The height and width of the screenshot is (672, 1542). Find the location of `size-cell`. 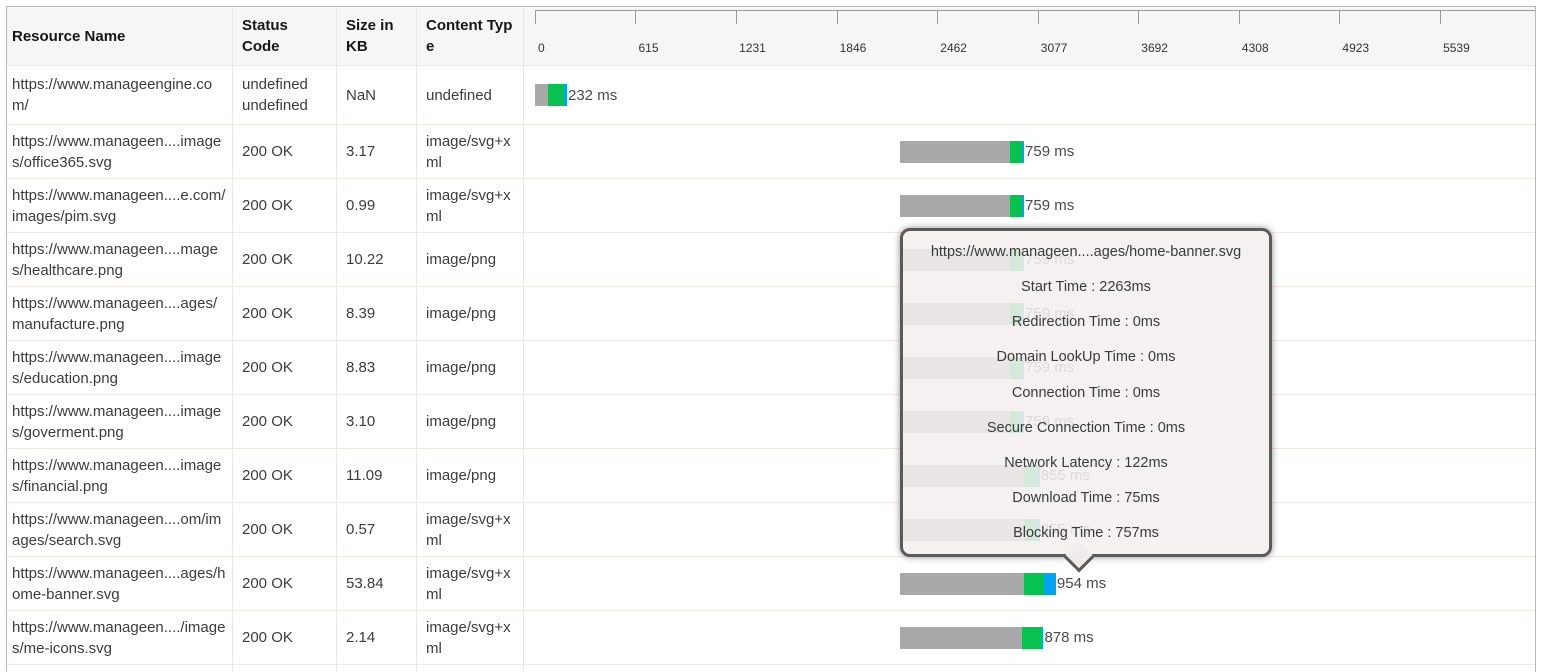

size-cell is located at coordinates (377, 668).